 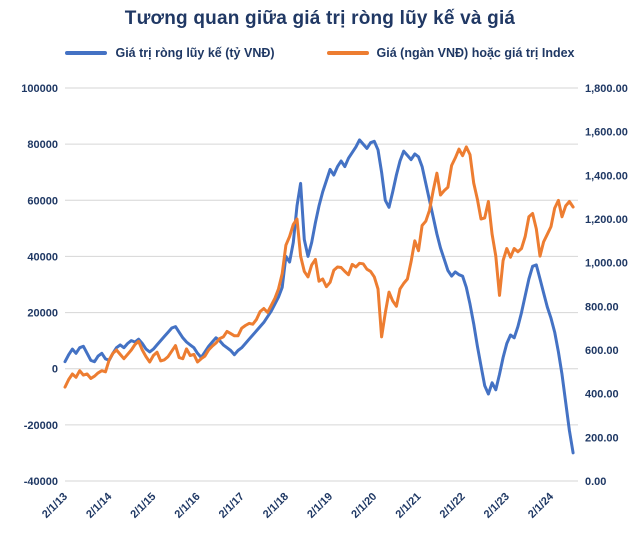 What do you see at coordinates (541, 505) in the screenshot?
I see `x-axis-tick: 2/1/24` at bounding box center [541, 505].